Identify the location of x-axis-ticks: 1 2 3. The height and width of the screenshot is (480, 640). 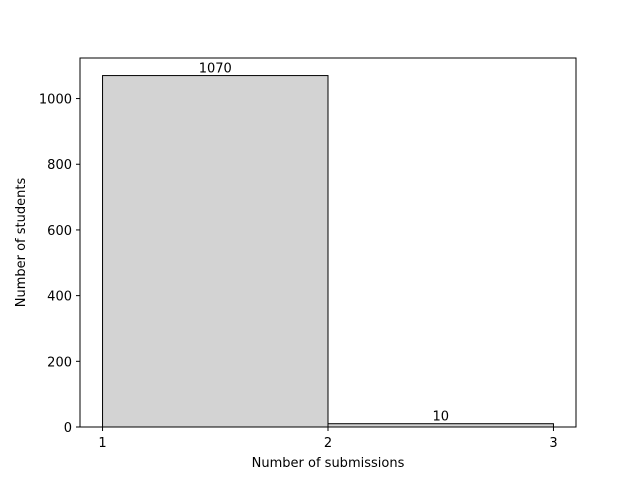
(328, 439).